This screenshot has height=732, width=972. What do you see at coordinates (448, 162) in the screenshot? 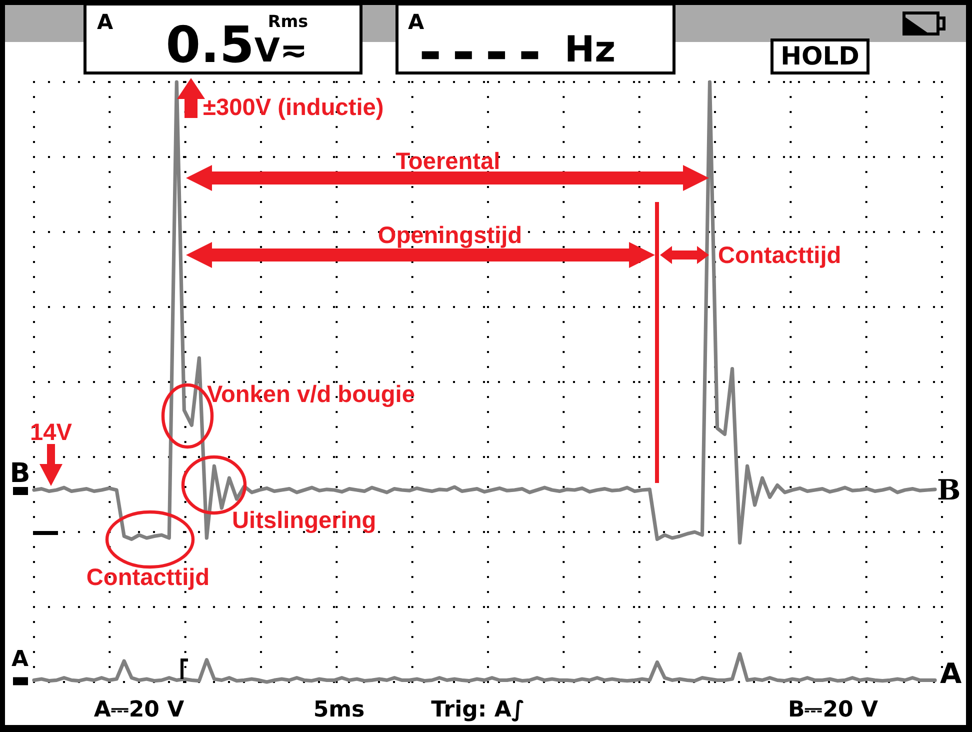
I see `annotation: Toerental` at bounding box center [448, 162].